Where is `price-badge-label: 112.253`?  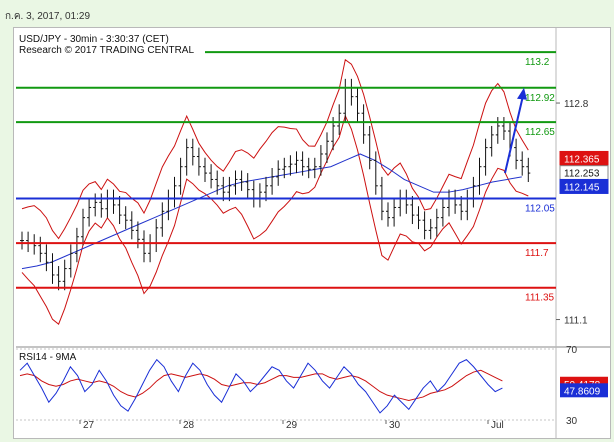
price-badge-label: 112.253 is located at coordinates (582, 174).